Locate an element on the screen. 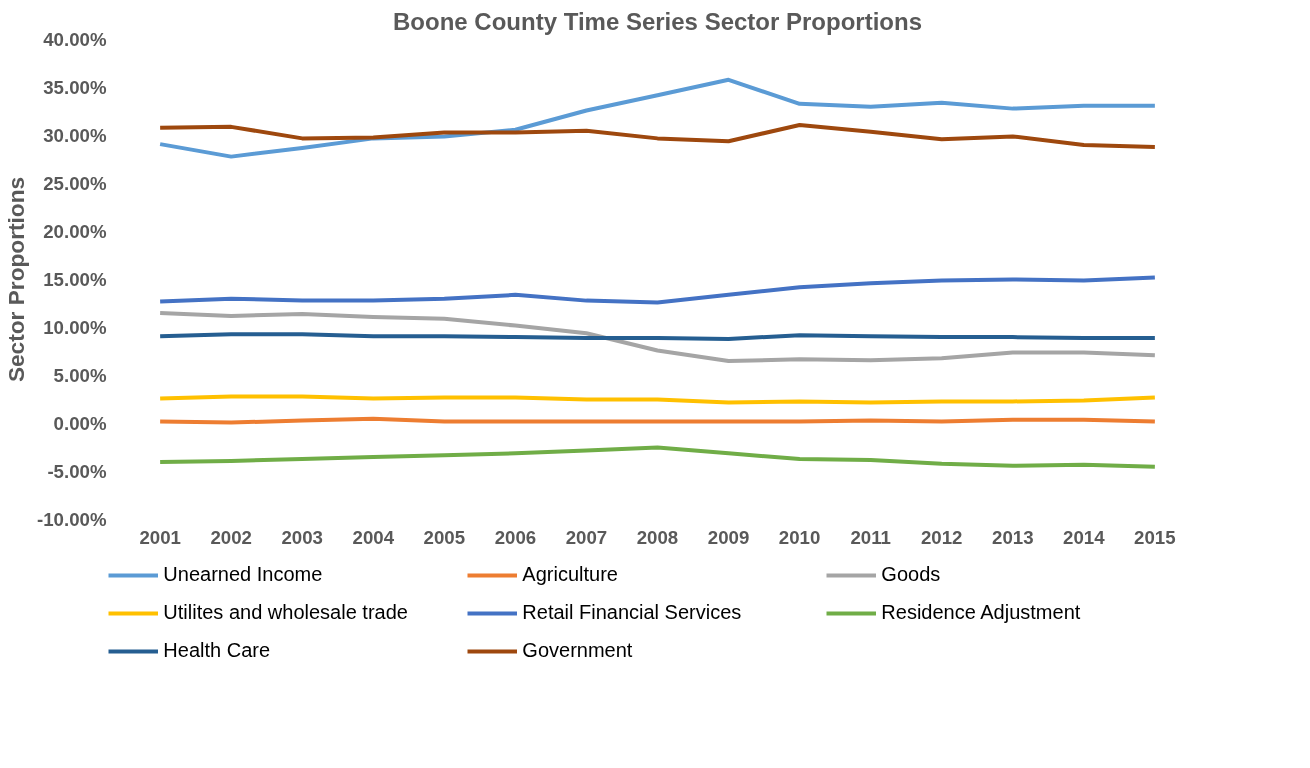 This screenshot has width=1310, height=768. legend-label: Unearned Income is located at coordinates (243, 574).